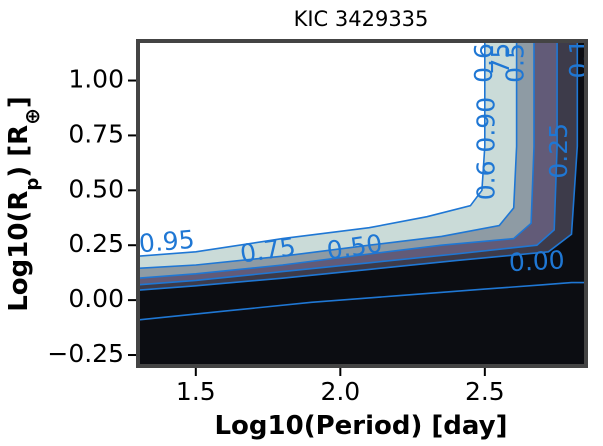 This screenshot has width=603, height=446. Describe the element at coordinates (536, 261) in the screenshot. I see `contour-label-3: 0.00` at that location.